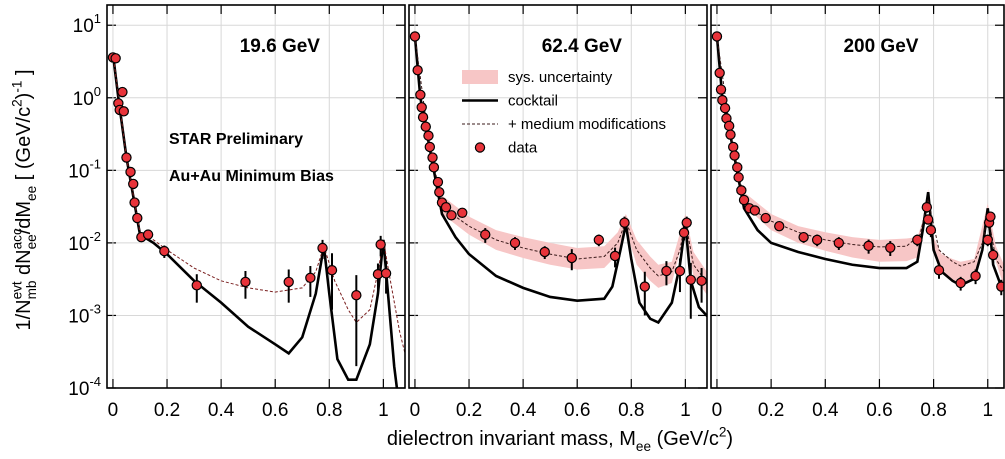 This screenshot has width=1005, height=459. What do you see at coordinates (221, 410) in the screenshot?
I see `x-tick-label: 0.4` at bounding box center [221, 410].